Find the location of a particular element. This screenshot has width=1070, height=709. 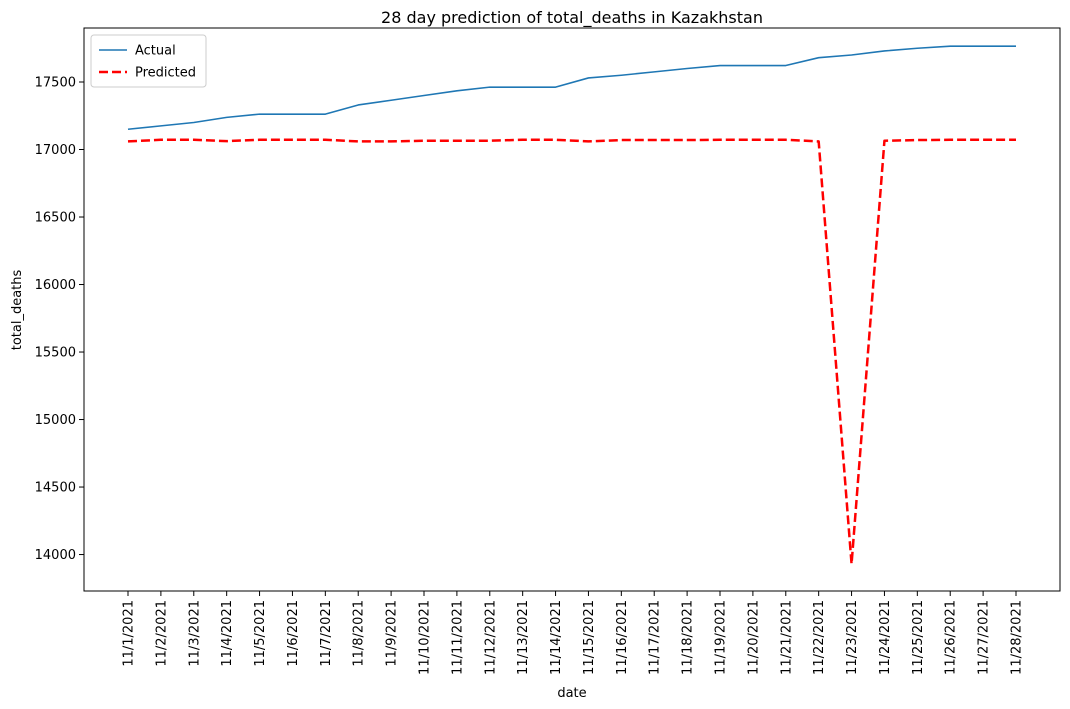

x-tick-label: 11/26/2021 is located at coordinates (951, 637).